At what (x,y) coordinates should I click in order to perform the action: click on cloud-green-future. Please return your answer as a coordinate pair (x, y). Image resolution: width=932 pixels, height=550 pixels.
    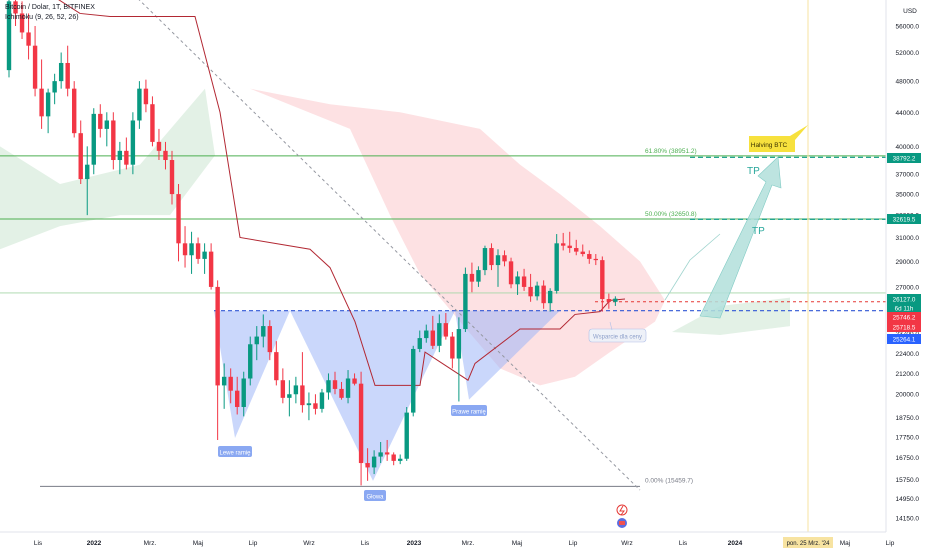
    Looking at the image, I should click on (731, 316).